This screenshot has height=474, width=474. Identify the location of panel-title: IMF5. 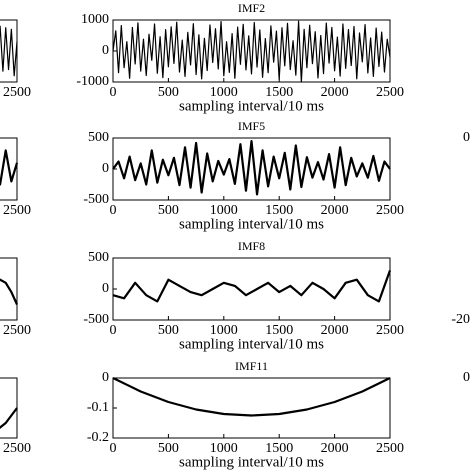
(251, 126).